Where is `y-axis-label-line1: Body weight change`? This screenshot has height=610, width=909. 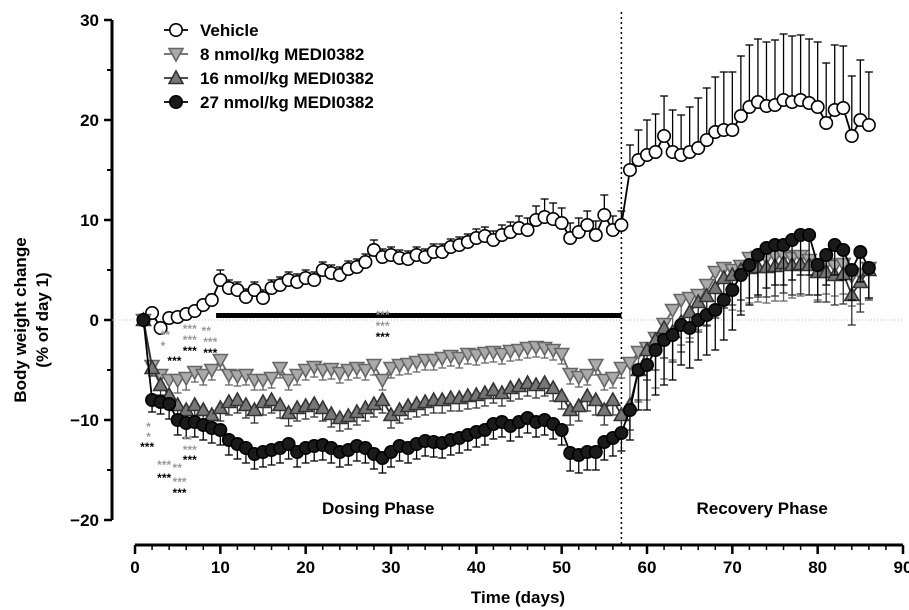
y-axis-label-line1: Body weight change is located at coordinates (20, 319).